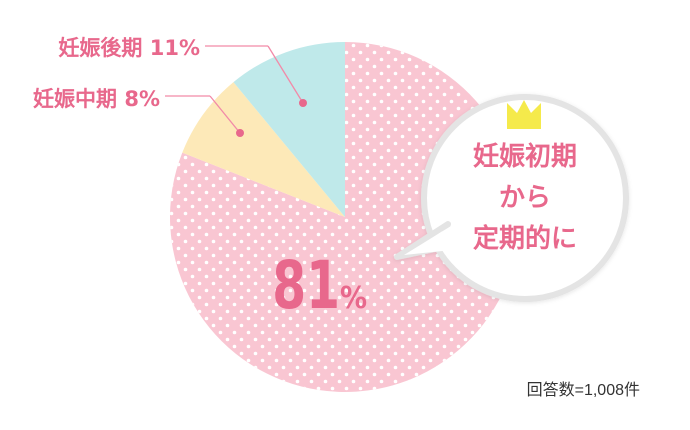 This screenshot has height=430, width=690. Describe the element at coordinates (129, 48) in the screenshot. I see `label-late: 妊娠後期 11%` at that location.